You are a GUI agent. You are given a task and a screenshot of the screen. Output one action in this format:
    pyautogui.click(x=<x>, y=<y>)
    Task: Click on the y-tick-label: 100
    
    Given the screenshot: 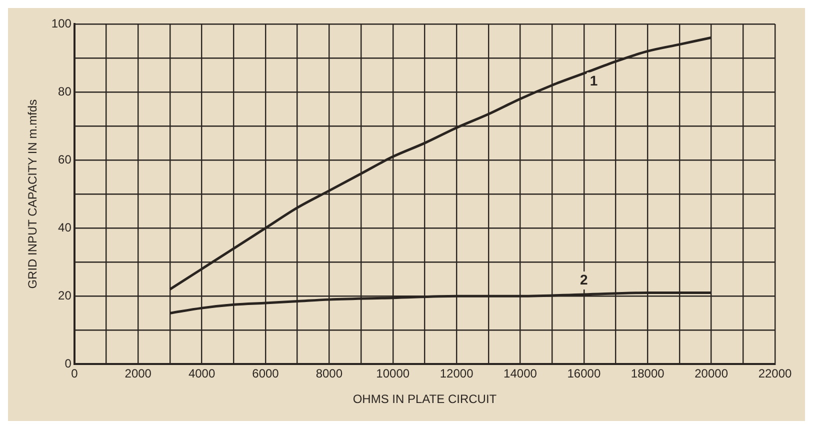 What is the action you would take?
    pyautogui.click(x=61, y=23)
    